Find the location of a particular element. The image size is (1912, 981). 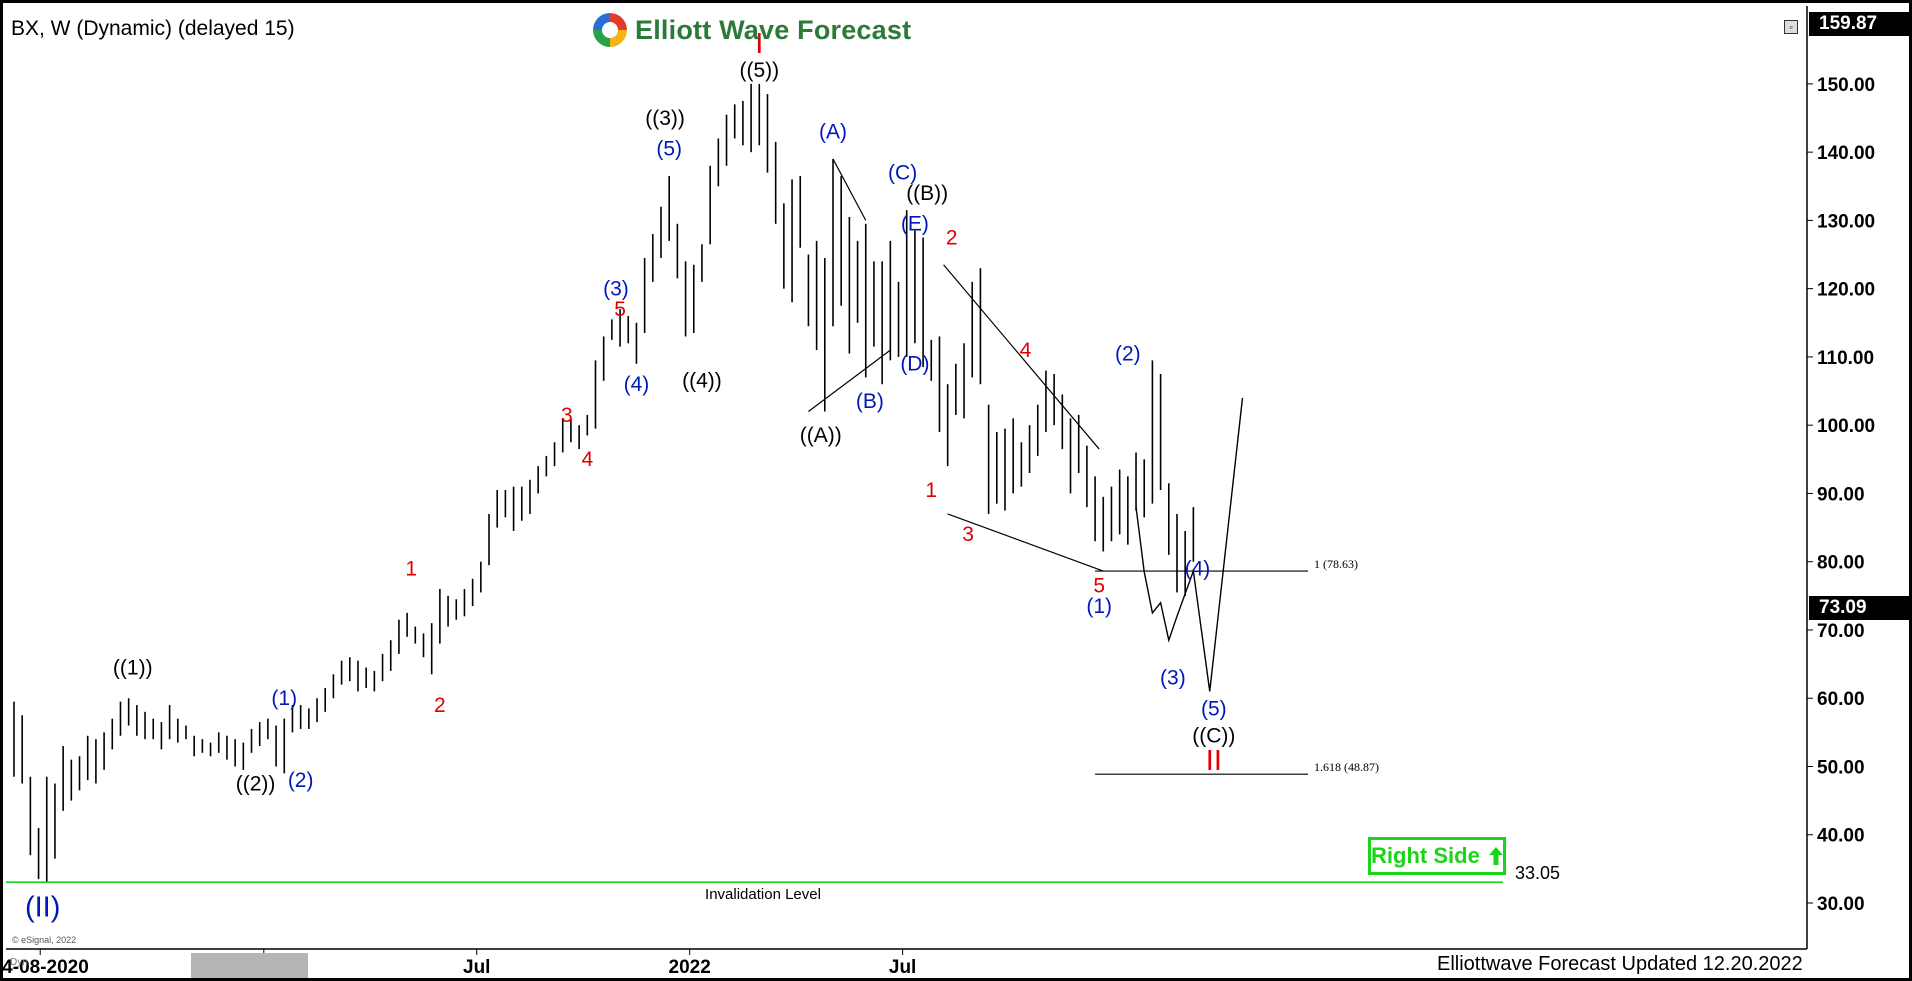

price-label-top: 159.87 is located at coordinates (1859, 24).